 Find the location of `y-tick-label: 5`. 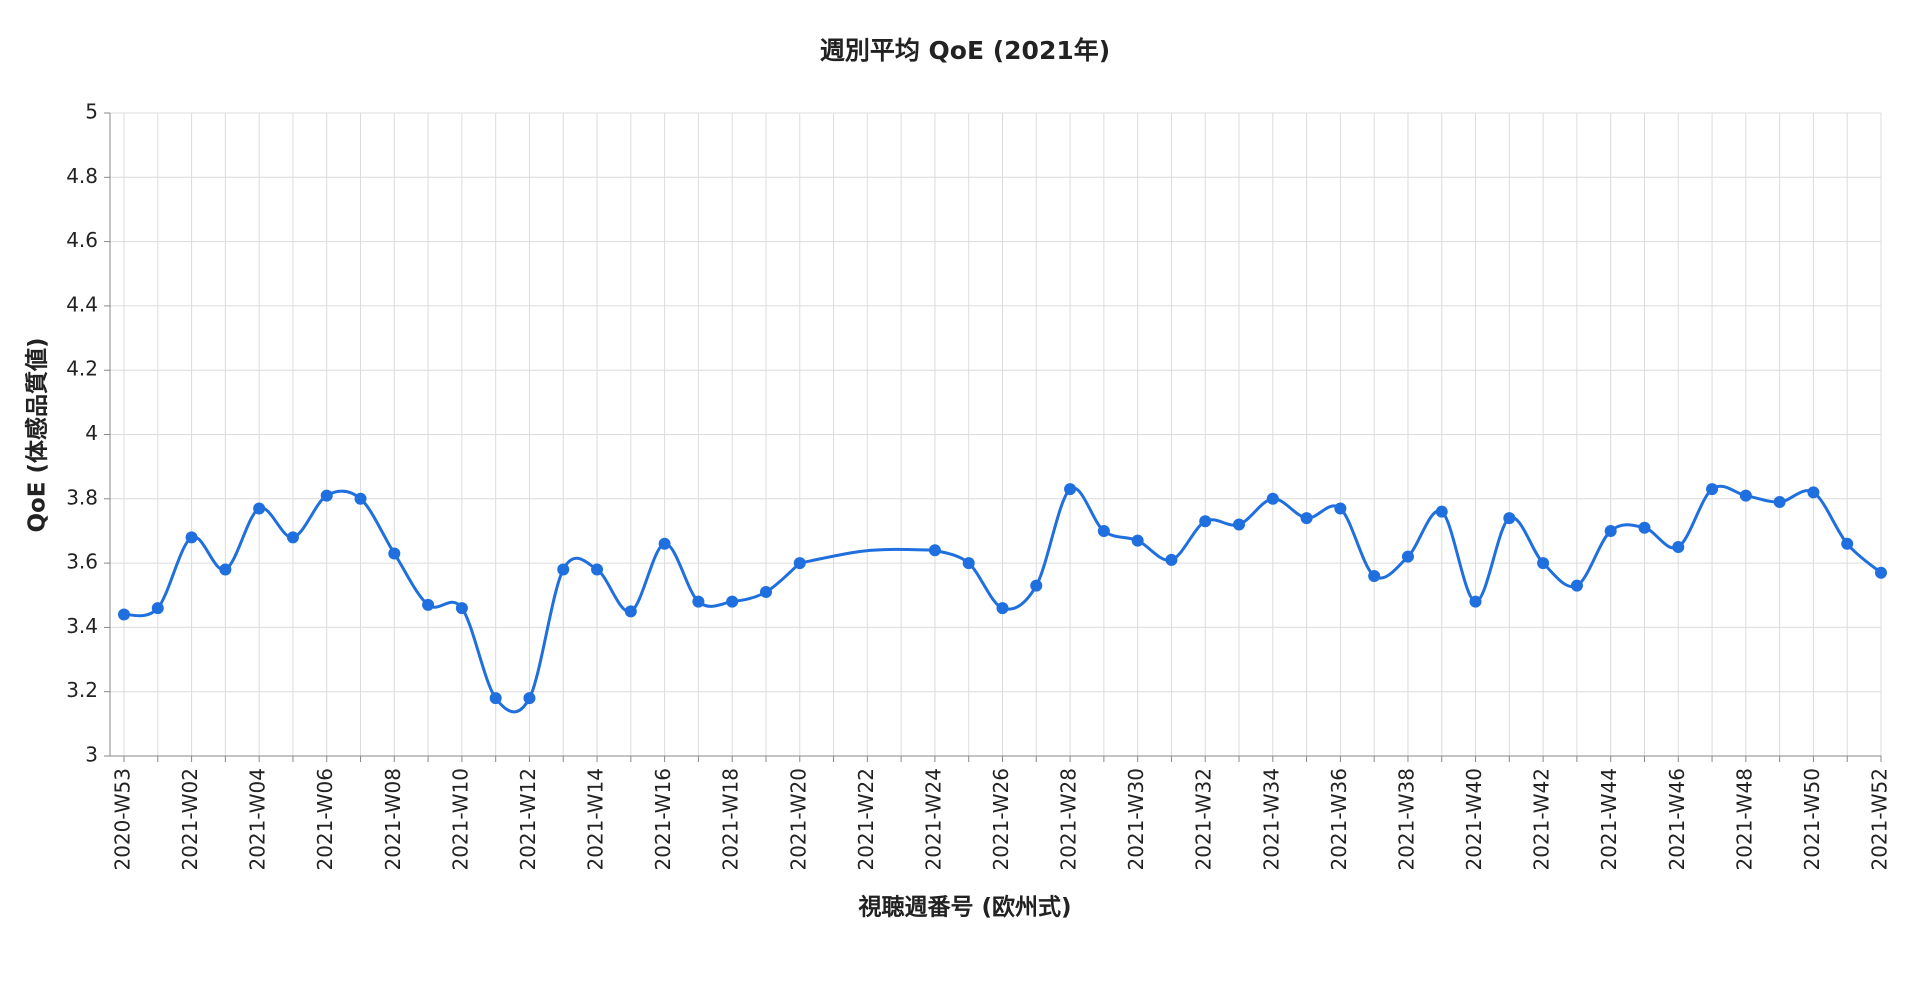

y-tick-label: 5 is located at coordinates (91, 112).